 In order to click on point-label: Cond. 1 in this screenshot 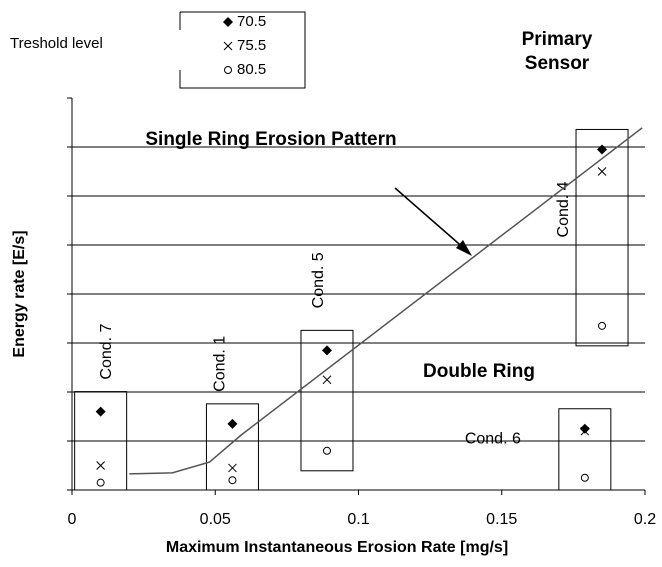, I will do `click(220, 364)`.